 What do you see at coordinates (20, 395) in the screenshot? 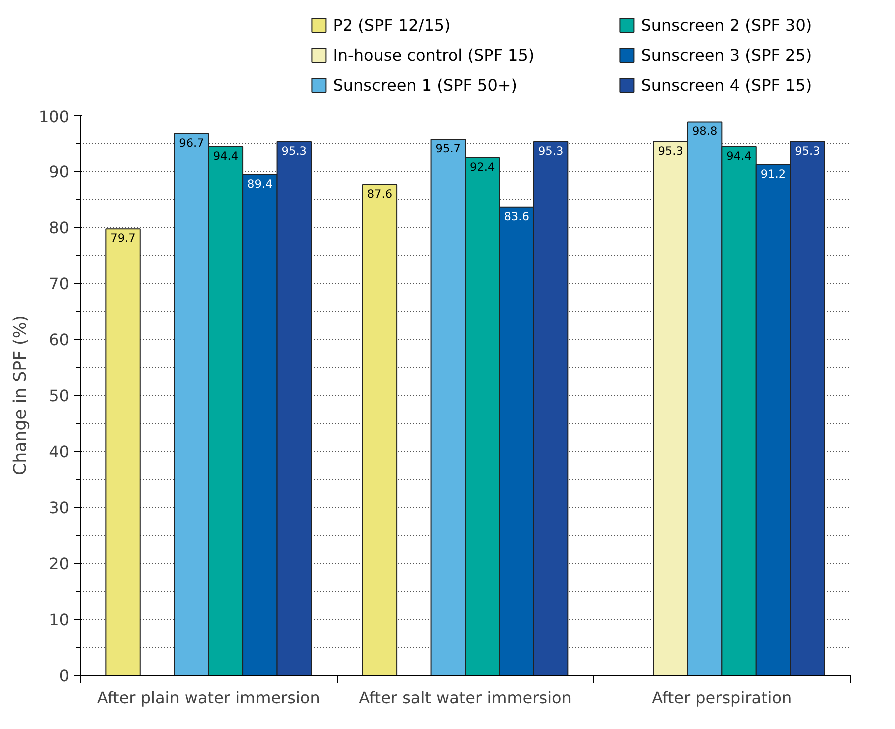
I see `y-axis-title: Change in SPF (%)` at bounding box center [20, 395].